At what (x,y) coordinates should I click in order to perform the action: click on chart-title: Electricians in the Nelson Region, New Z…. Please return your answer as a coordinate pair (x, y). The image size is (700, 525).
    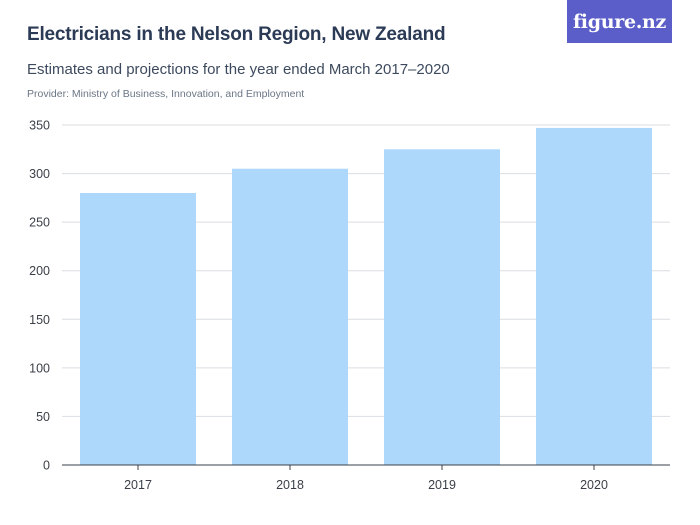
    Looking at the image, I should click on (236, 34).